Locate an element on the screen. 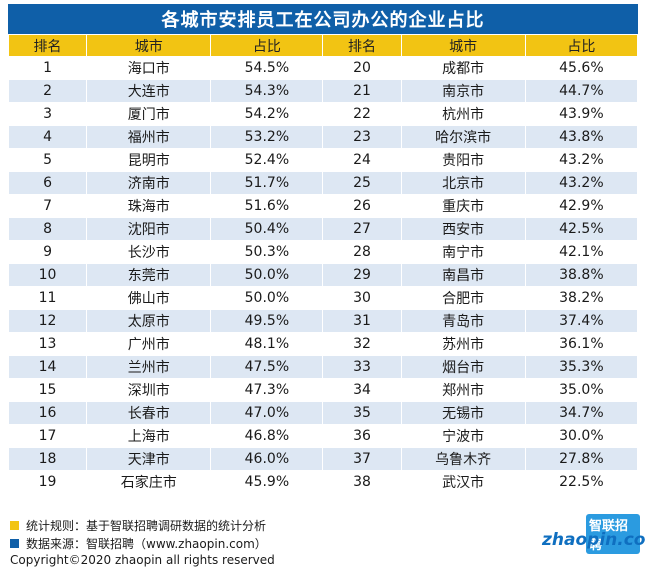 This screenshot has height=572, width=646. share-cell: 42.1% is located at coordinates (581, 252).